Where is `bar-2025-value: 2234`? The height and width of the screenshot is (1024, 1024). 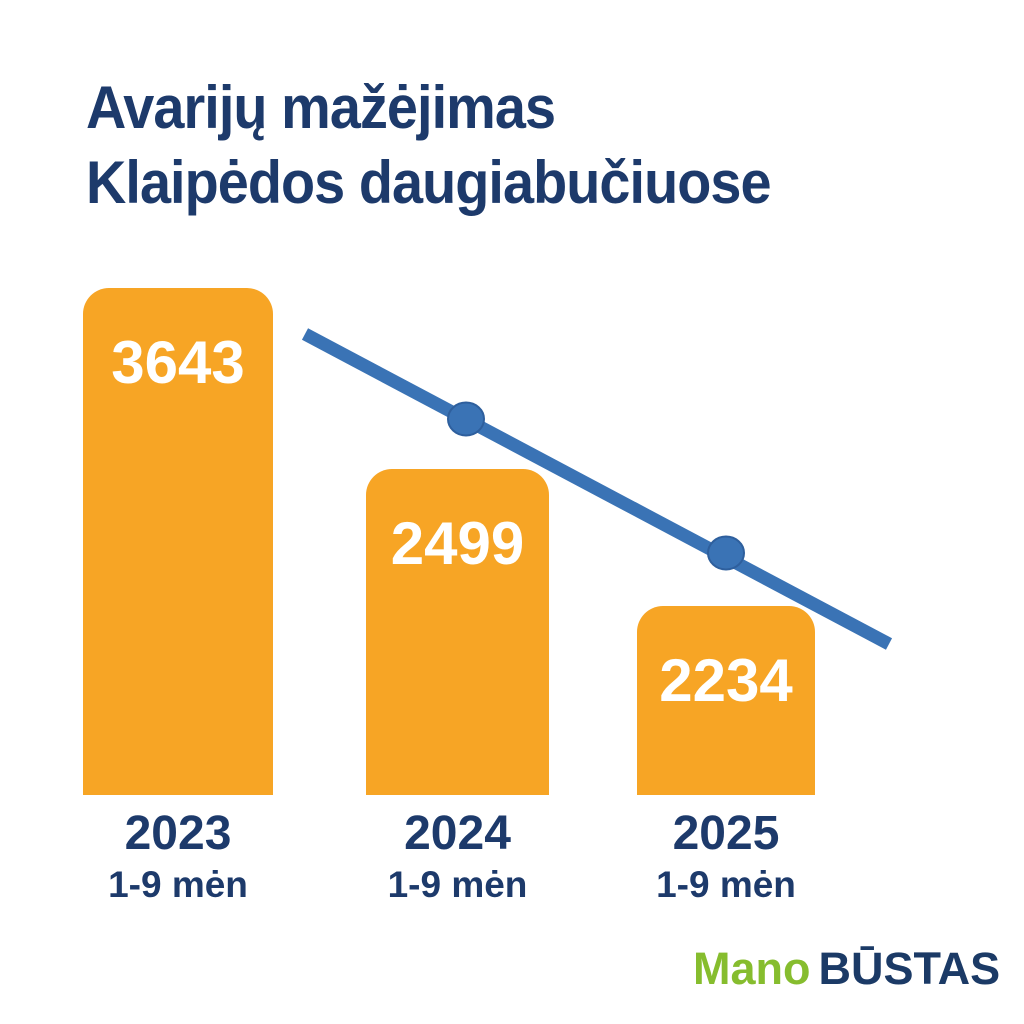 bar-2025-value: 2234 is located at coordinates (726, 680).